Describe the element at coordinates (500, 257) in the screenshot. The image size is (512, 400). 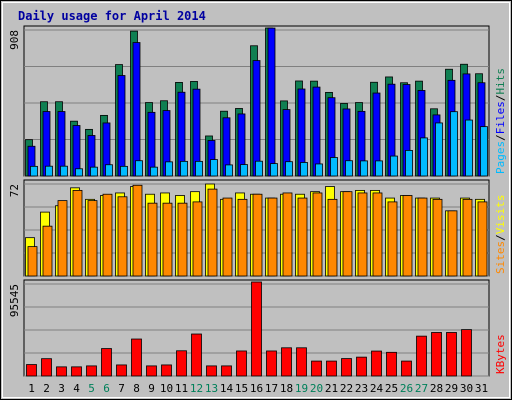
I see `legend-item-sites: Sites` at that location.